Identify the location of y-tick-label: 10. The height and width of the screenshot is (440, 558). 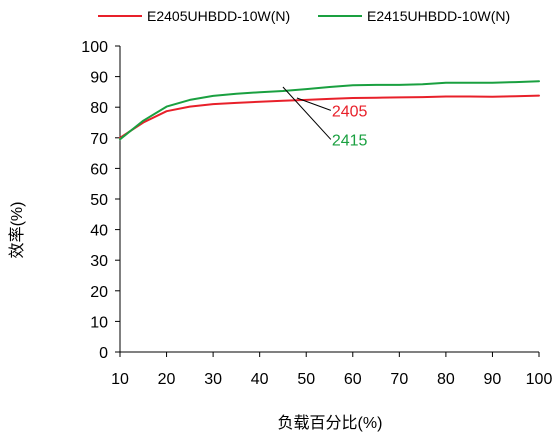
(99, 322).